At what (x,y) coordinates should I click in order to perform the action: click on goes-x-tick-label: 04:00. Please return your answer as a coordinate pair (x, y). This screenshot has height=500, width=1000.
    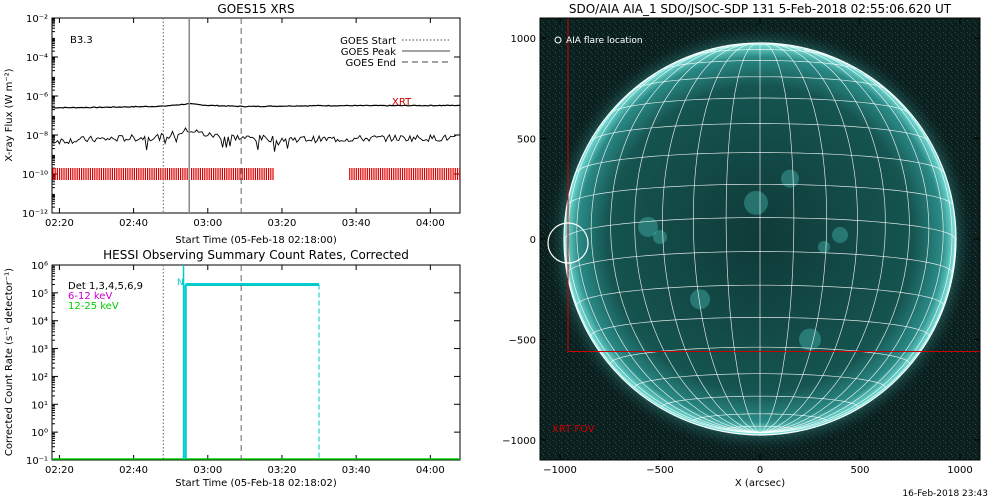
    Looking at the image, I should click on (430, 223).